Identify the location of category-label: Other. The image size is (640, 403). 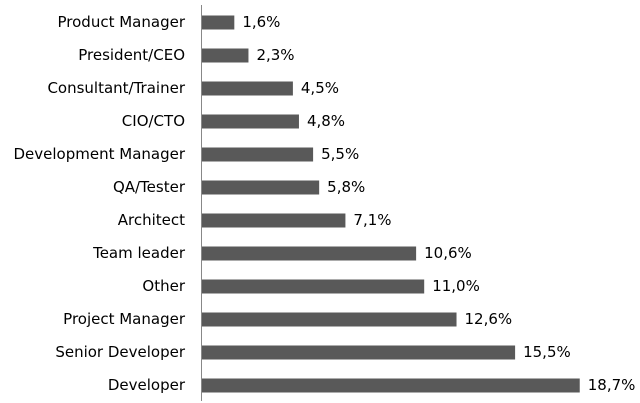
(163, 286).